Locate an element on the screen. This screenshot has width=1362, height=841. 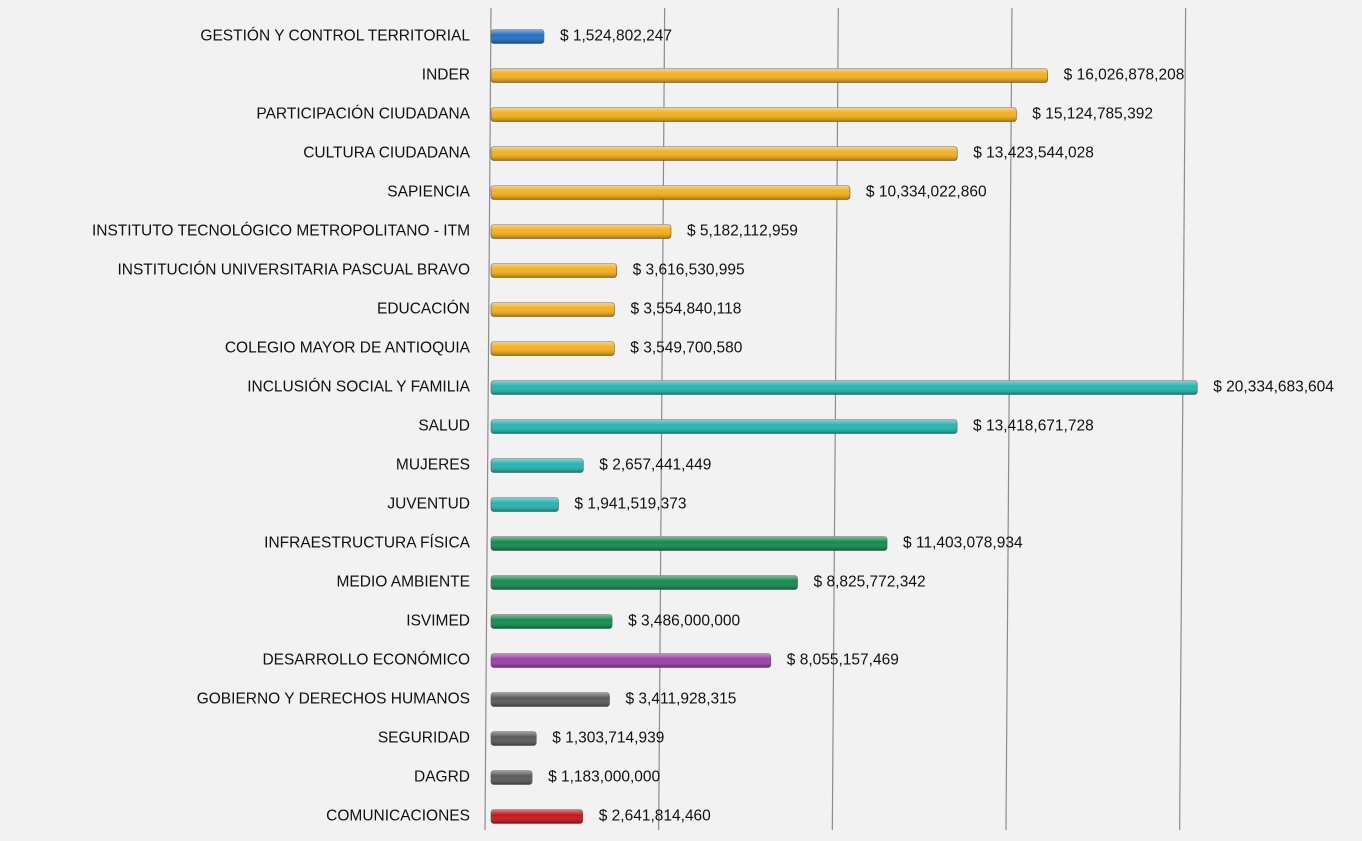
data-label: $ 1,303,714,939 is located at coordinates (608, 738).